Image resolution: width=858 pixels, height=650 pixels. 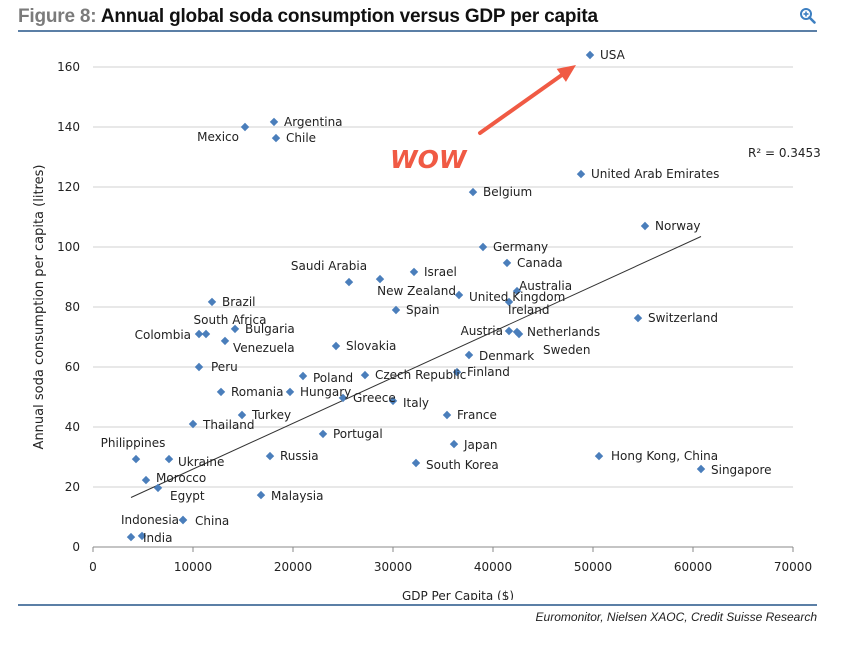 I want to click on data-label: France, so click(x=477, y=415).